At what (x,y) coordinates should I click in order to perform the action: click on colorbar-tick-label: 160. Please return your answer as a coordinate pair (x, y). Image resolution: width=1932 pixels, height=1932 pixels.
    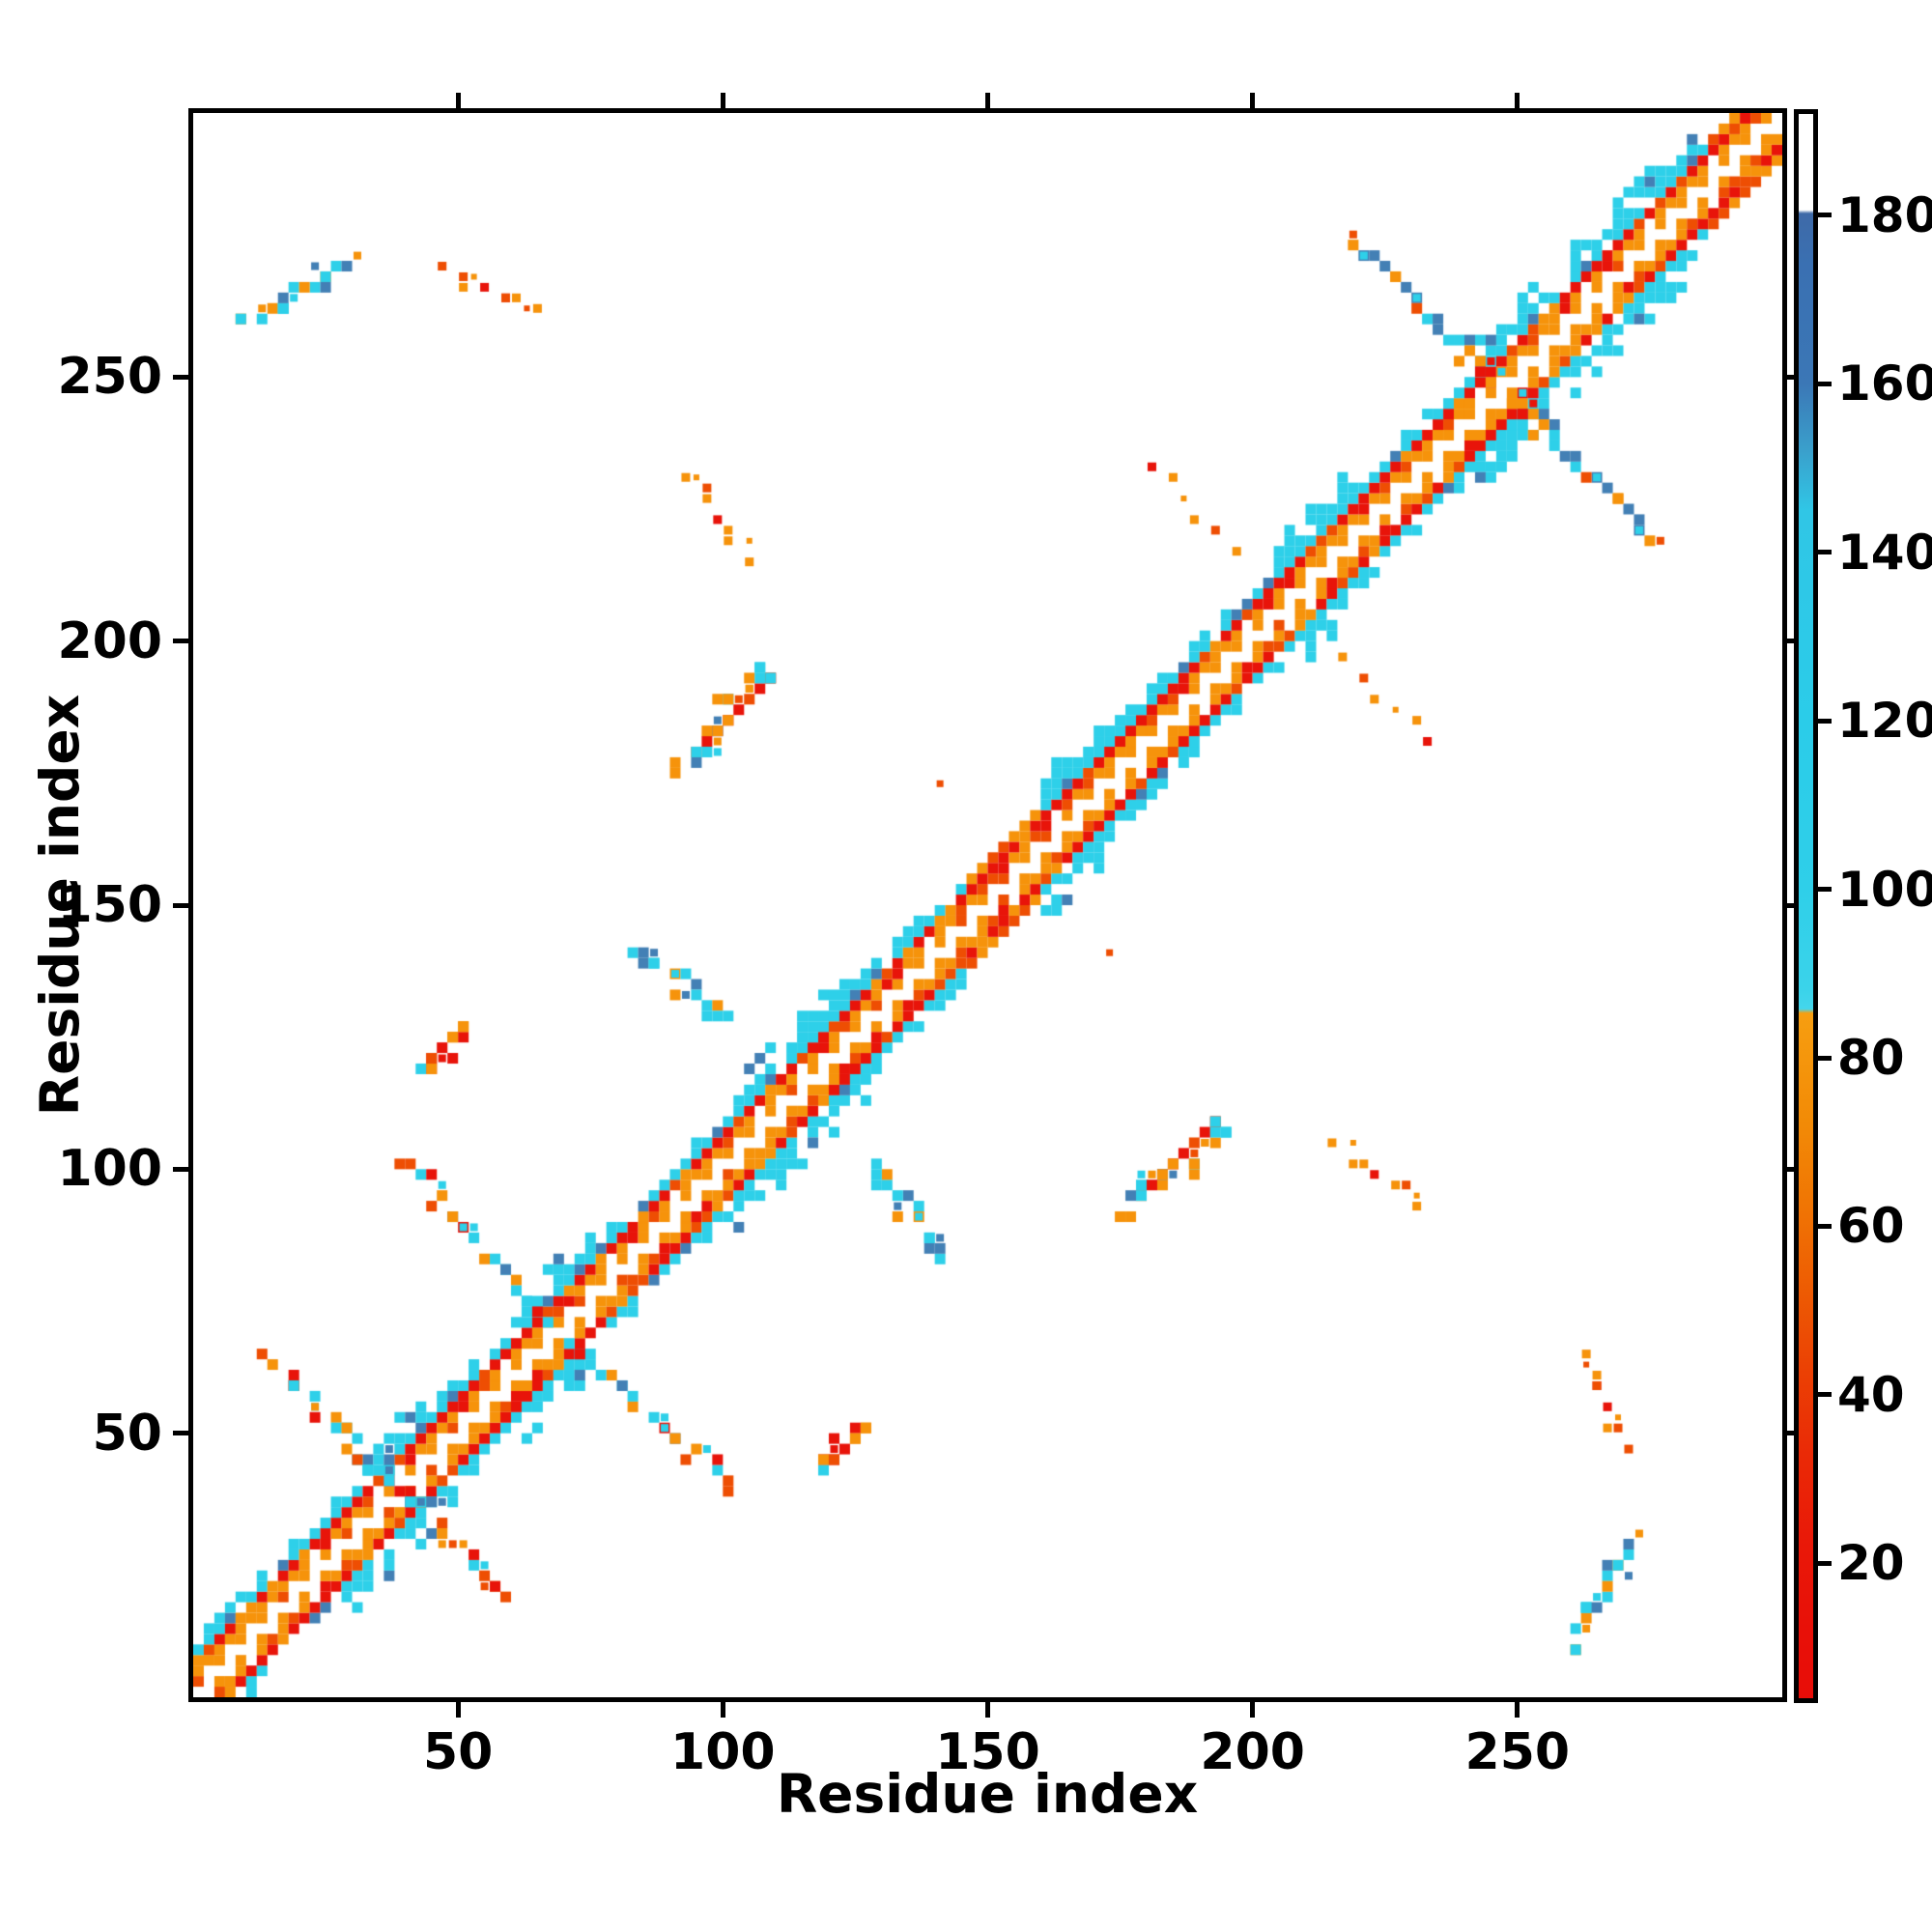
    Looking at the image, I should click on (1884, 383).